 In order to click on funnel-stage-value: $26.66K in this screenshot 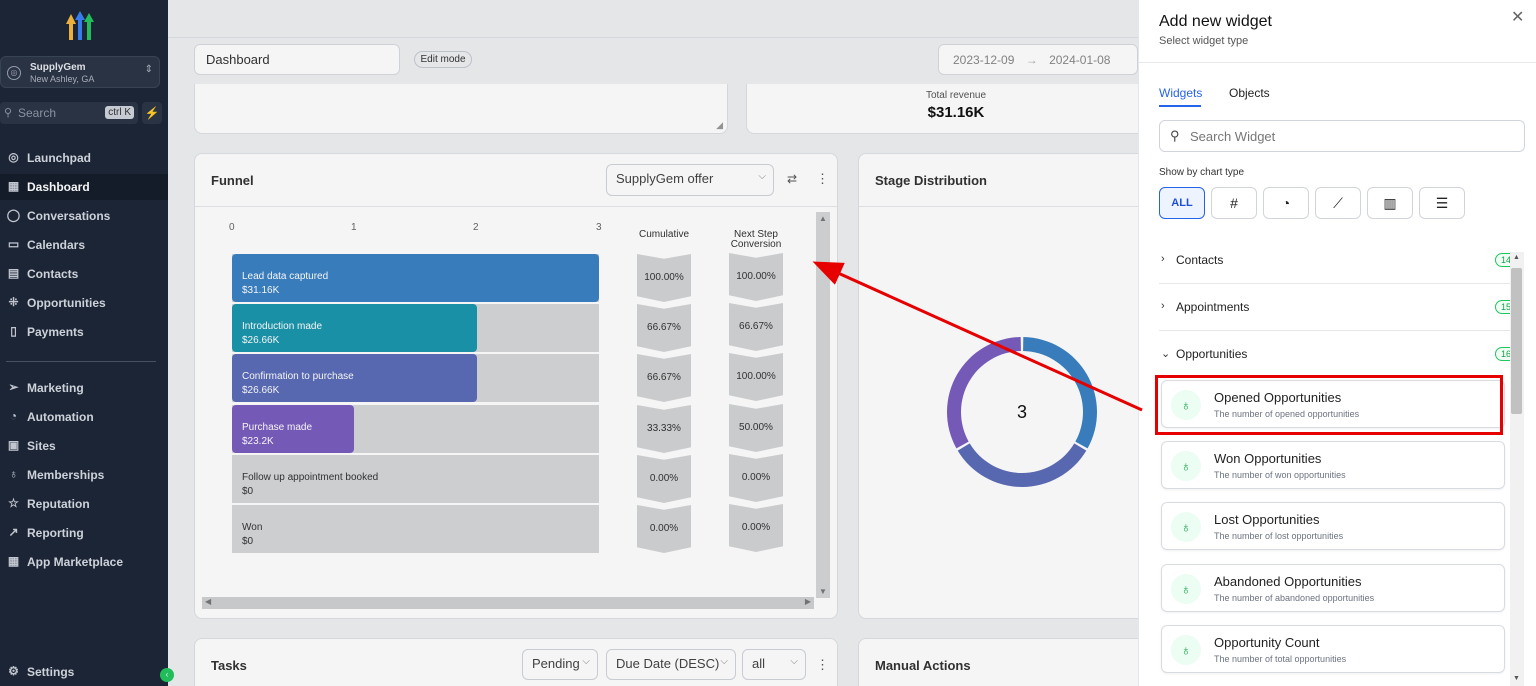, I will do `click(261, 390)`.